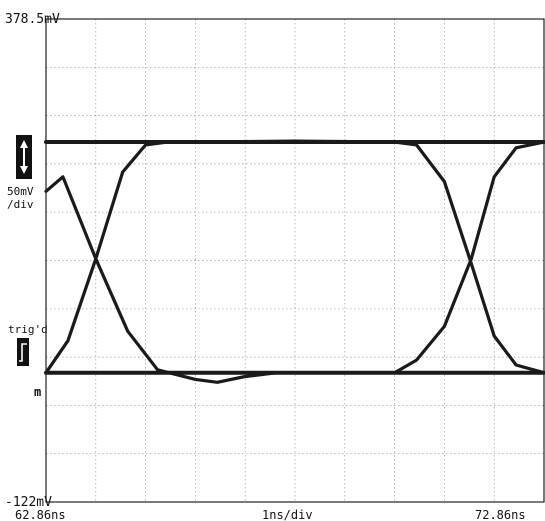 The image size is (545, 521). What do you see at coordinates (20, 204) in the screenshot?
I see `y-scale-unit-label: /div` at bounding box center [20, 204].